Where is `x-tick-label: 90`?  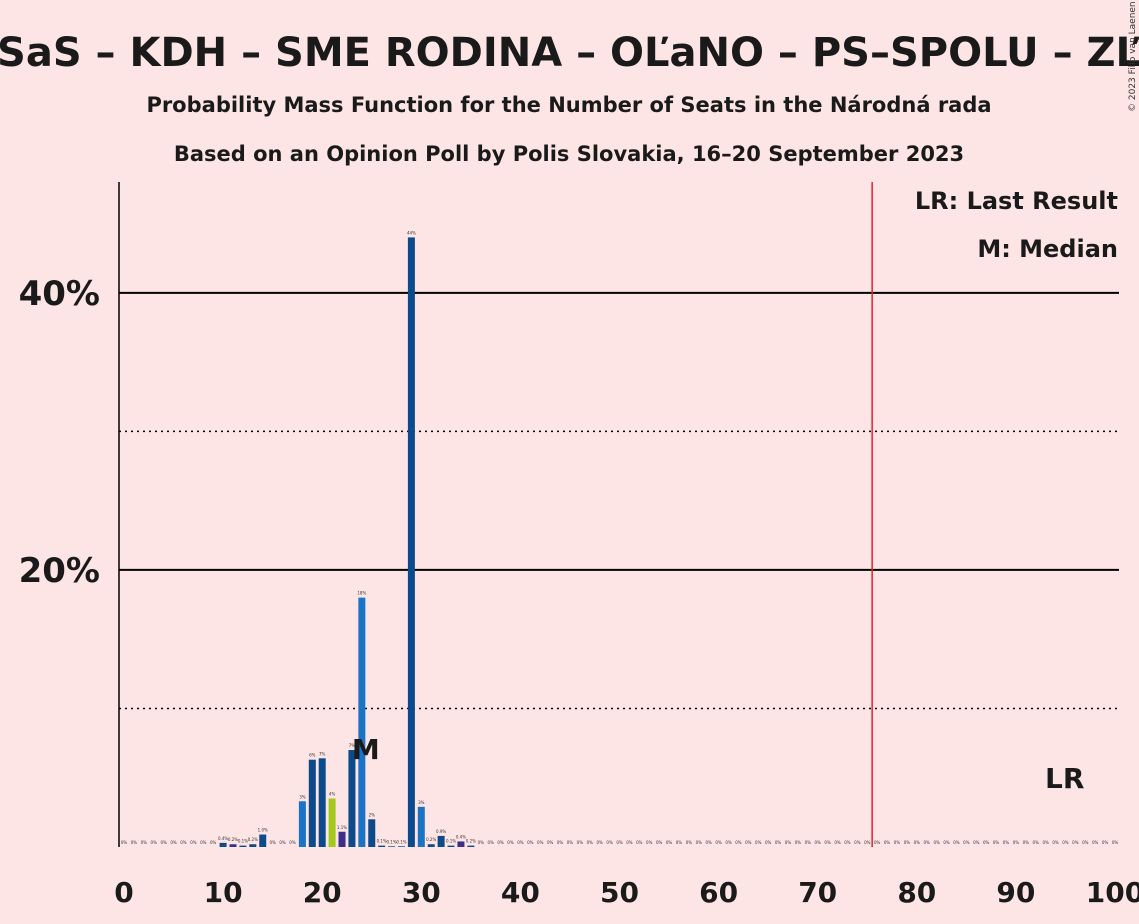
x-tick-label: 90 is located at coordinates (1015, 892).